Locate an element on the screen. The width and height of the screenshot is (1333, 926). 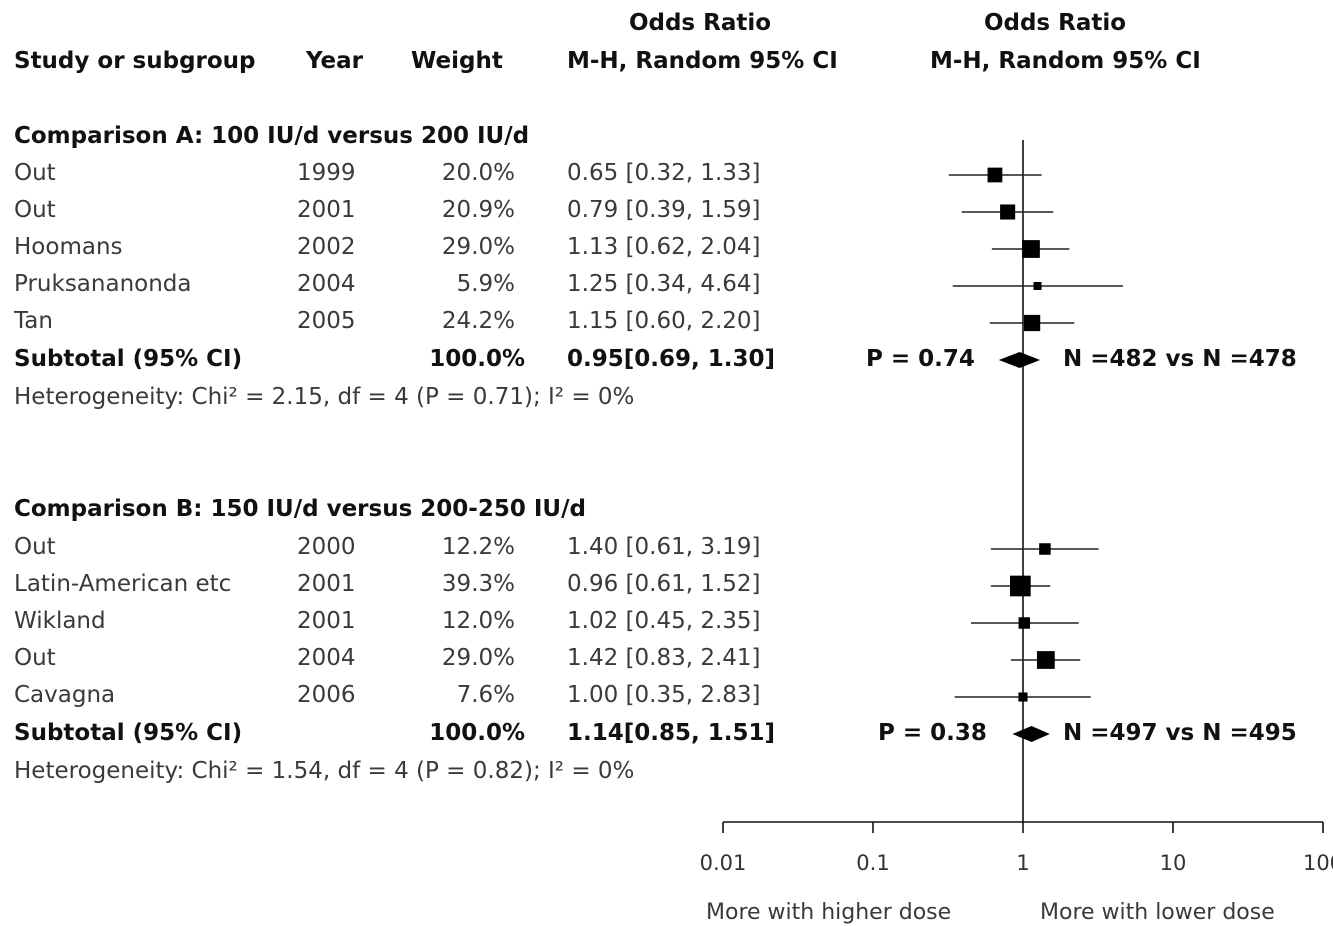
footer-right-label: More with lower dose is located at coordinates (1157, 912).